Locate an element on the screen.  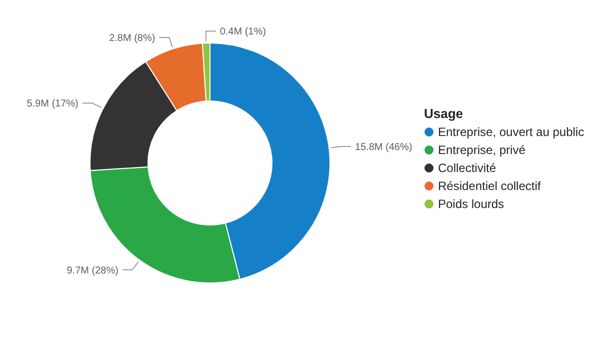
legend-title: Usage is located at coordinates (444, 113).